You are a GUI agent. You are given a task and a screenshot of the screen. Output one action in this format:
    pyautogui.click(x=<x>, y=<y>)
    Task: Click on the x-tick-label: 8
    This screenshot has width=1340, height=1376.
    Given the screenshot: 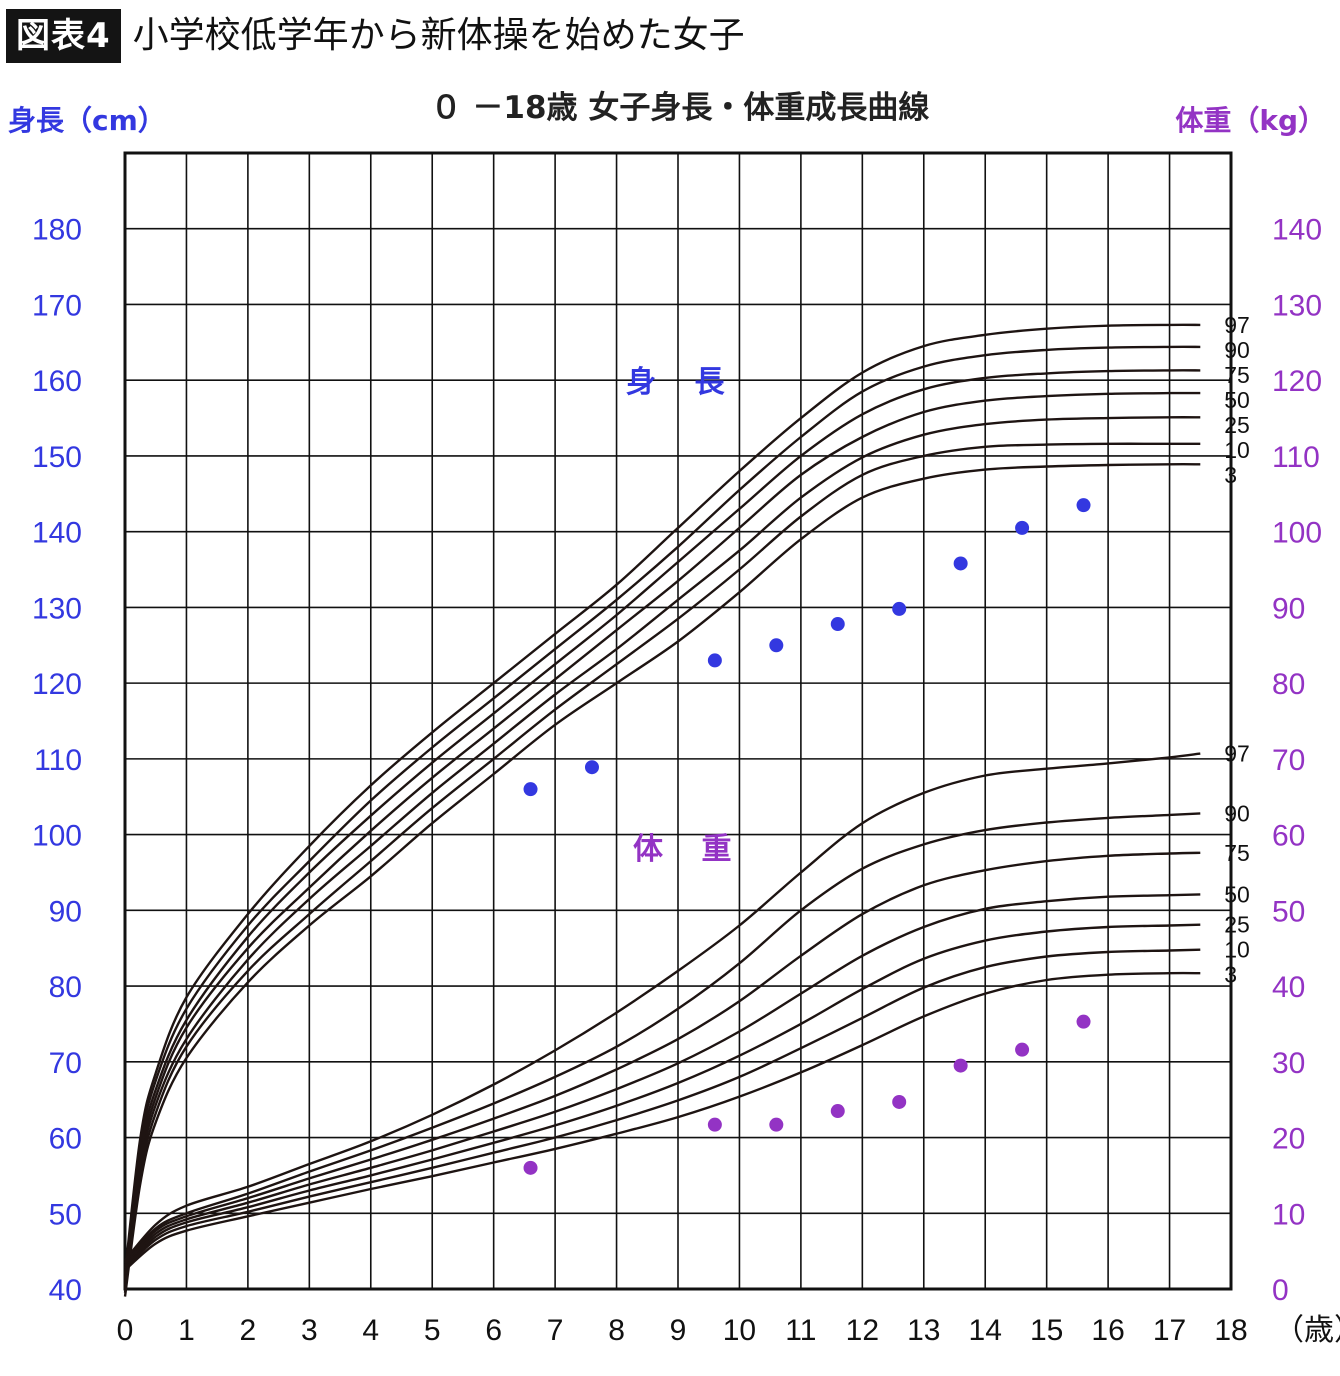 What is the action you would take?
    pyautogui.click(x=616, y=1330)
    